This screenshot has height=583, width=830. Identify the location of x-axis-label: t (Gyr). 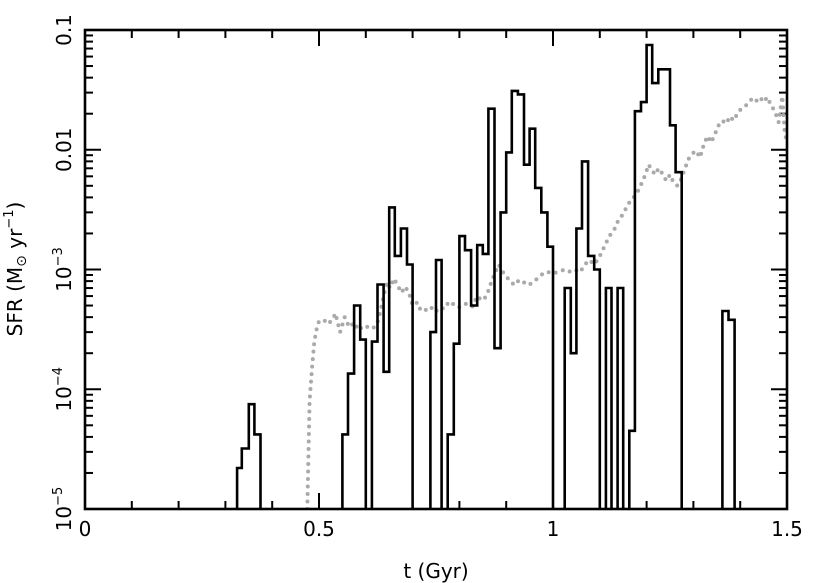
(435, 571).